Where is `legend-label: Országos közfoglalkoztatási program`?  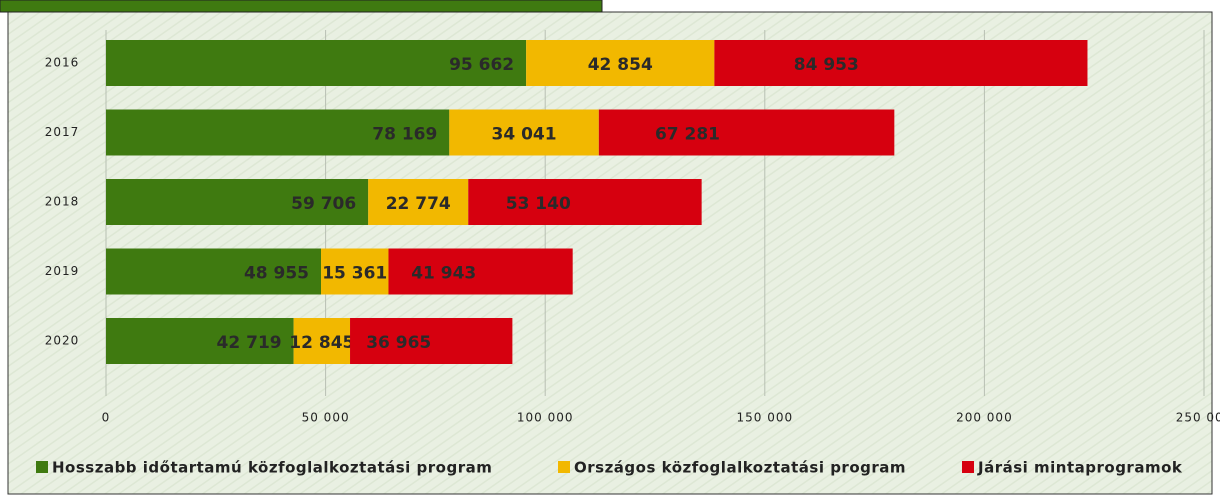
legend-label: Országos közfoglalkoztatási program is located at coordinates (740, 468).